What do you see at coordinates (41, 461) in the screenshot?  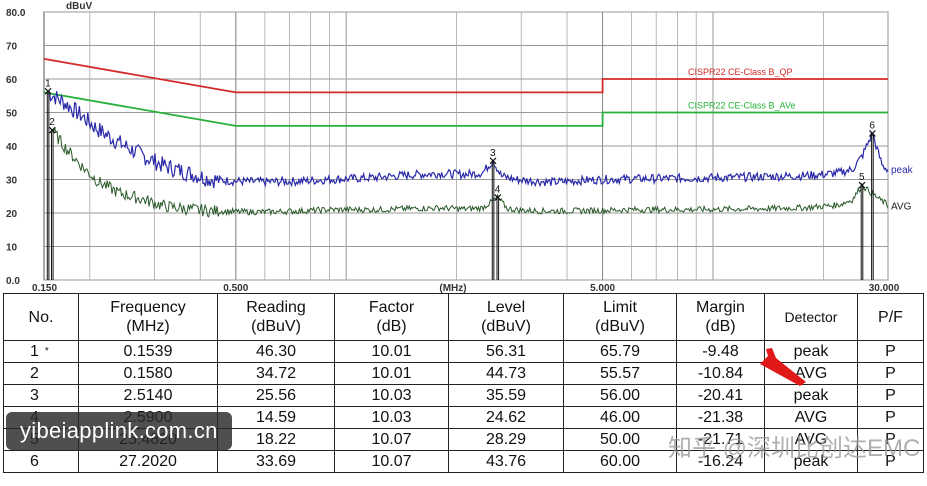 I see `table-cell: 6` at bounding box center [41, 461].